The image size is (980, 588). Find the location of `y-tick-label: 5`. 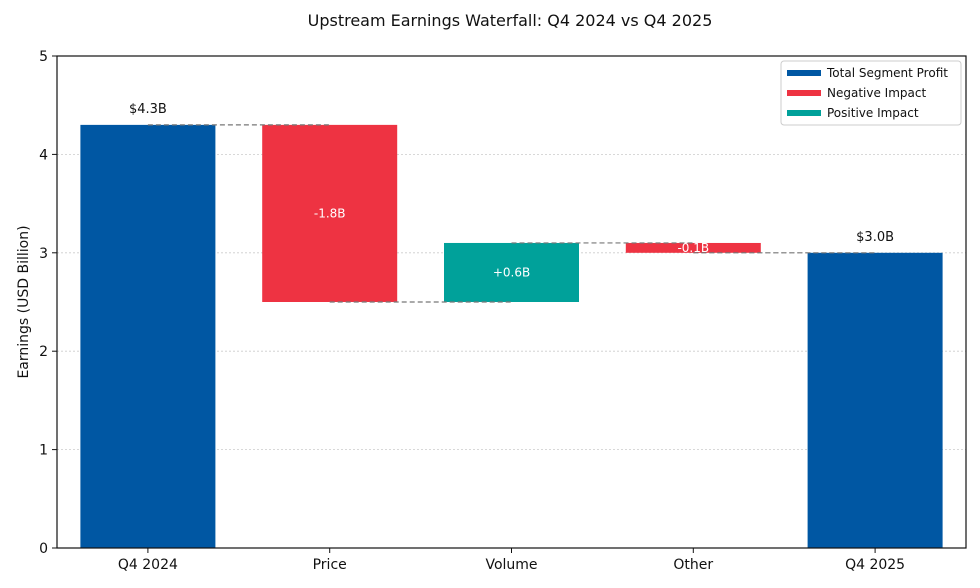

y-tick-label: 5 is located at coordinates (43, 57).